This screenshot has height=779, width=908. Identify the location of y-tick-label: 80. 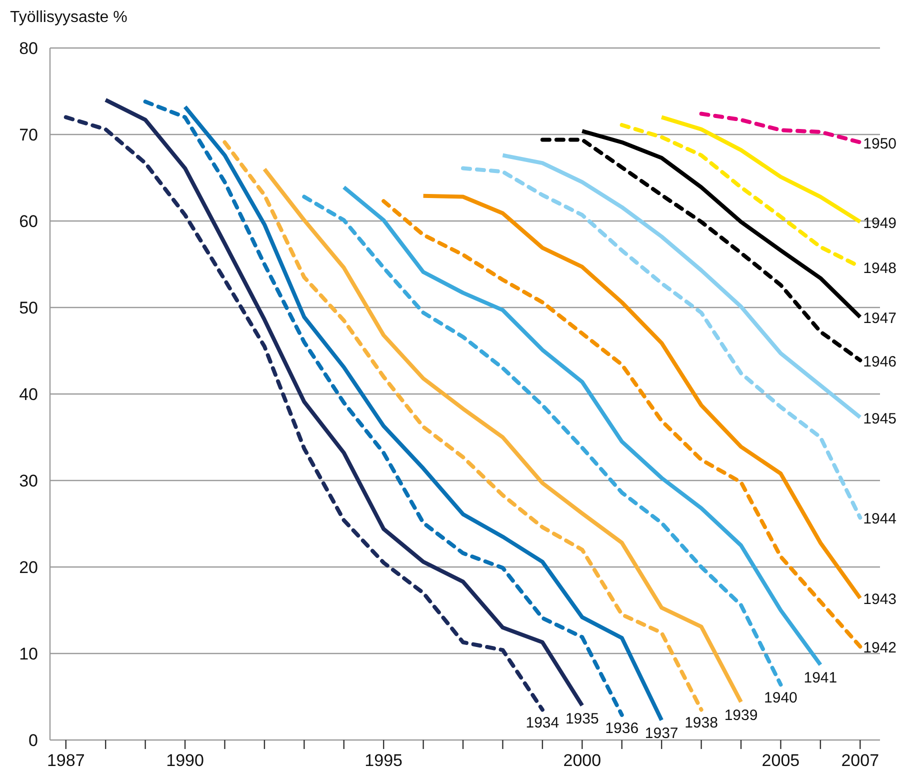
(28, 48).